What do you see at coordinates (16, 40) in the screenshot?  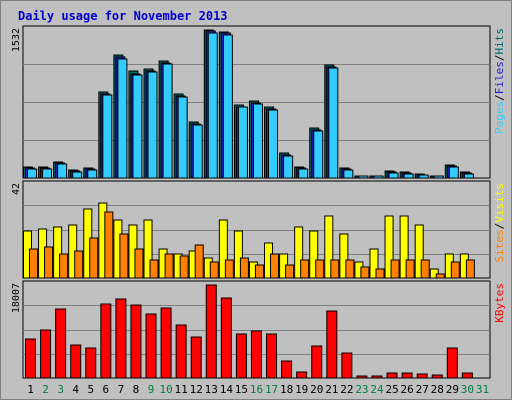 I see `panel-hits-max-label: 1532` at bounding box center [16, 40].